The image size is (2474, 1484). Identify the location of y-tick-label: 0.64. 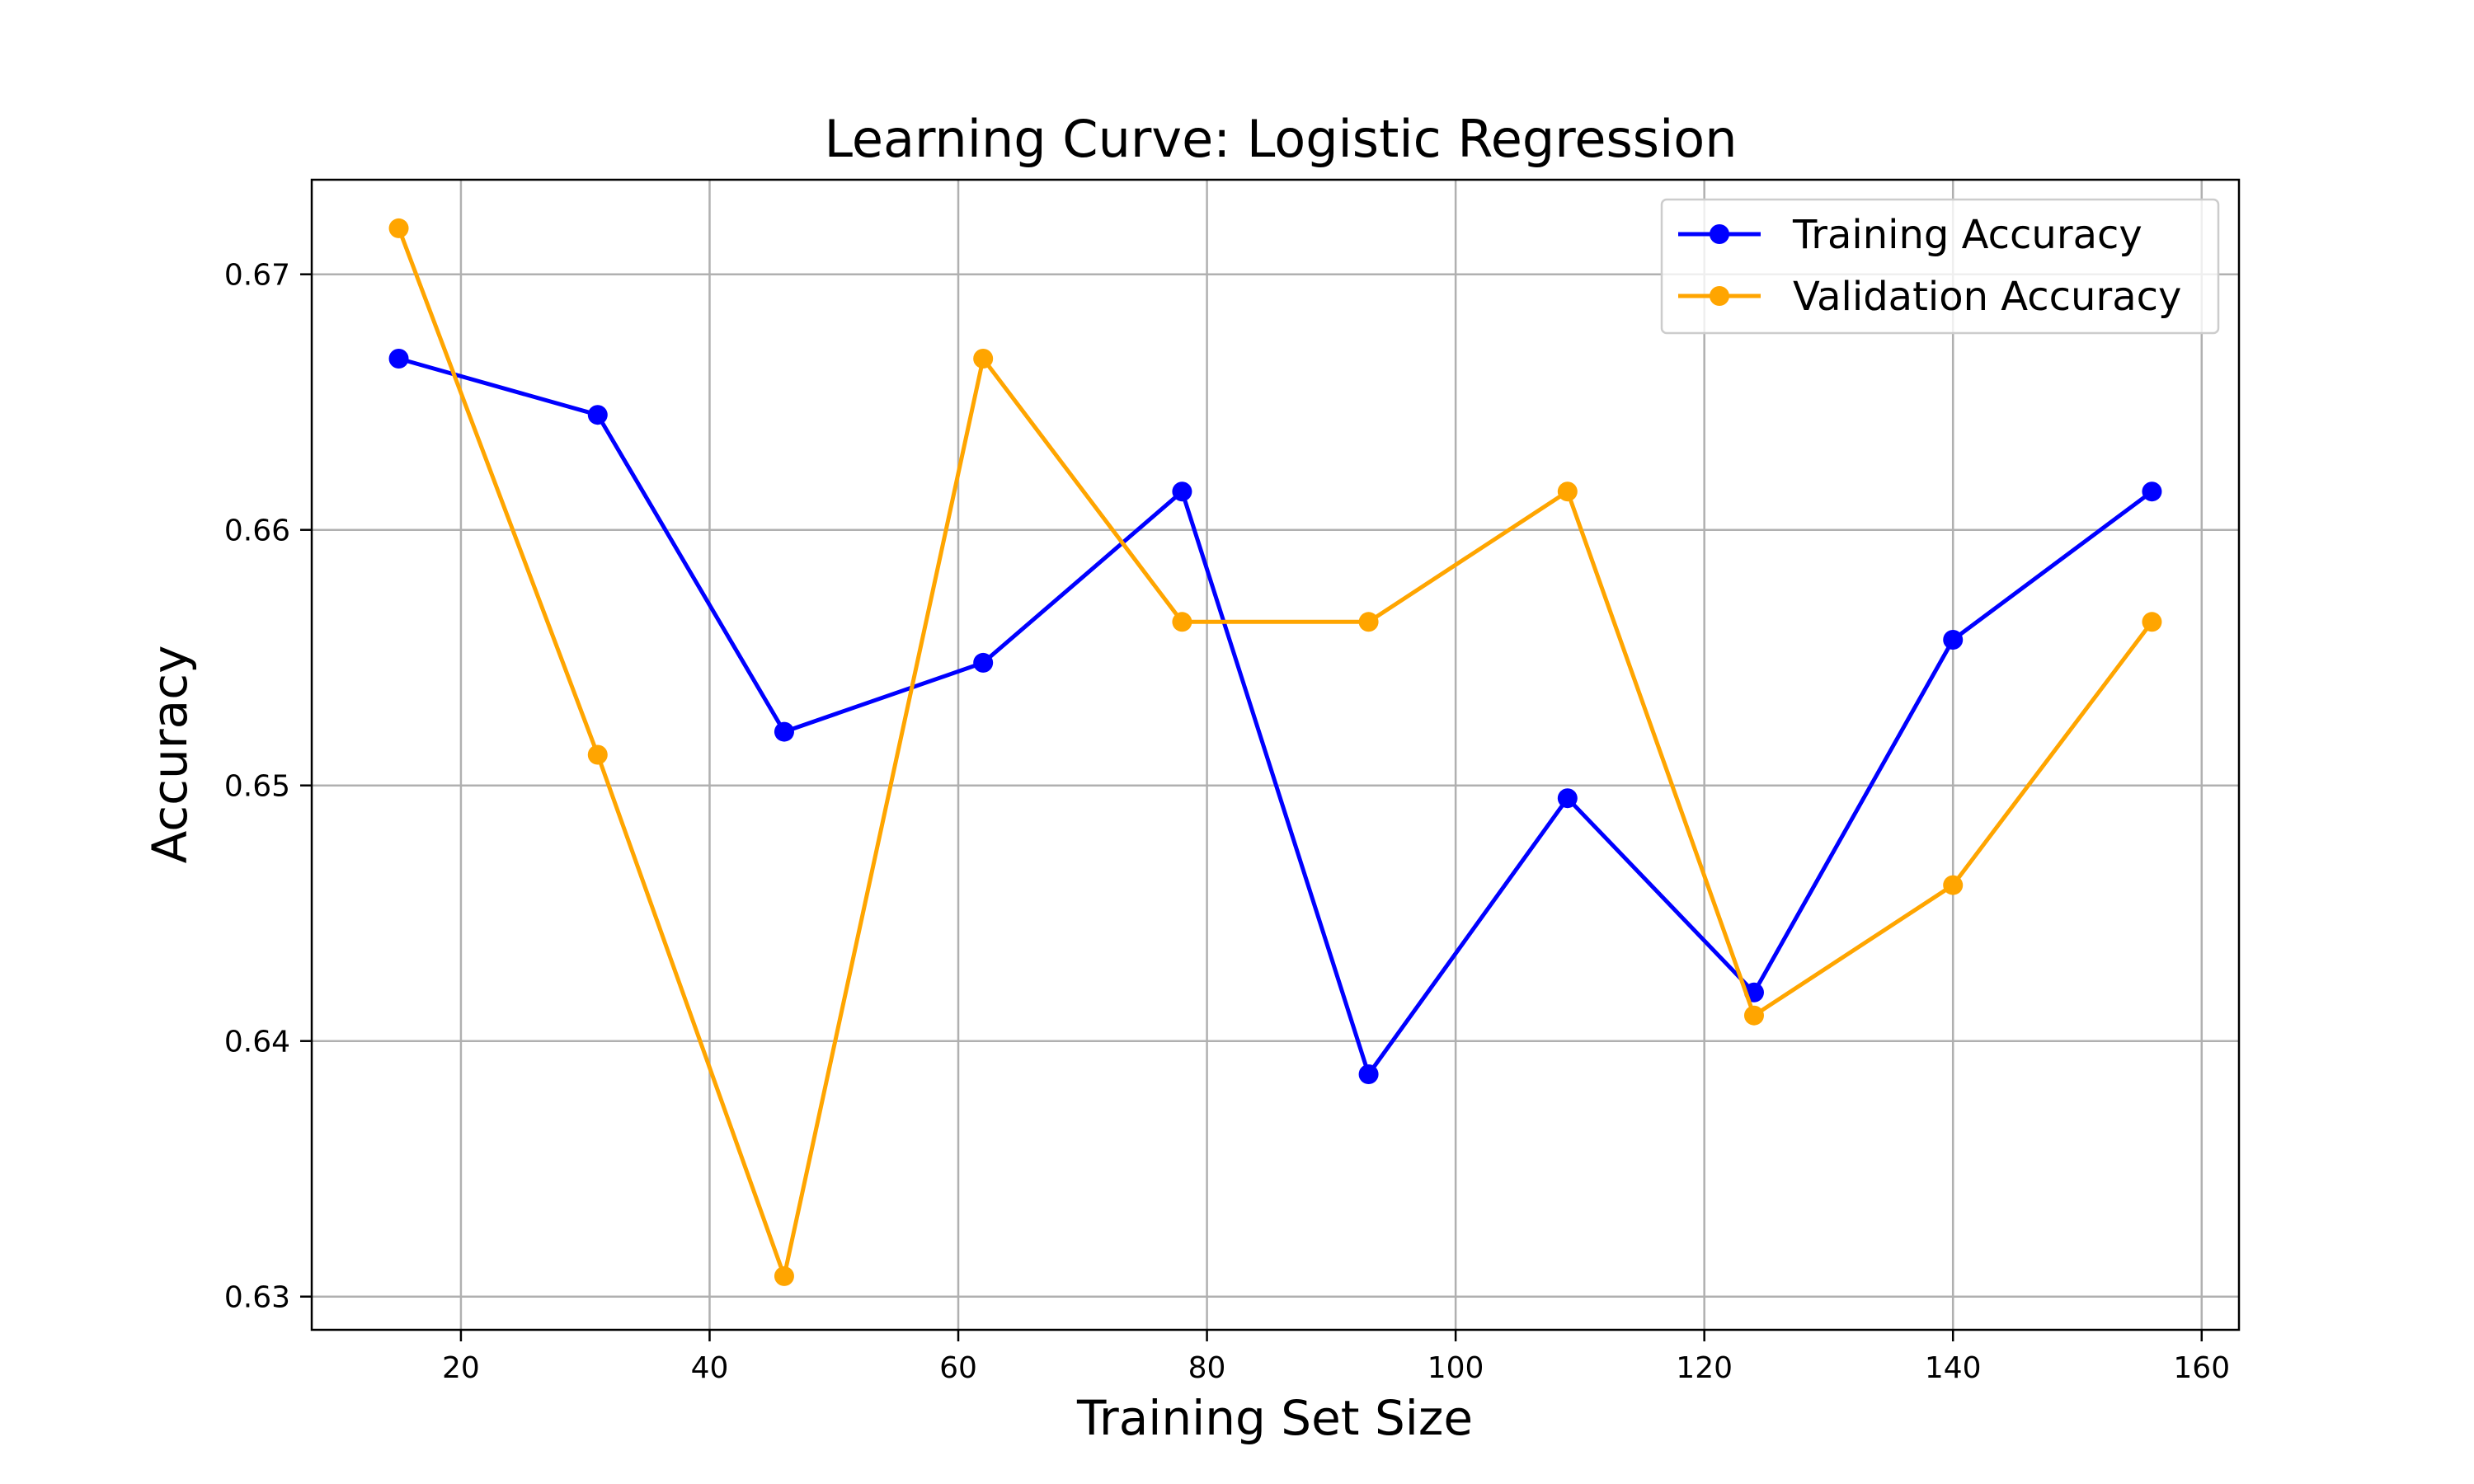
(257, 1042).